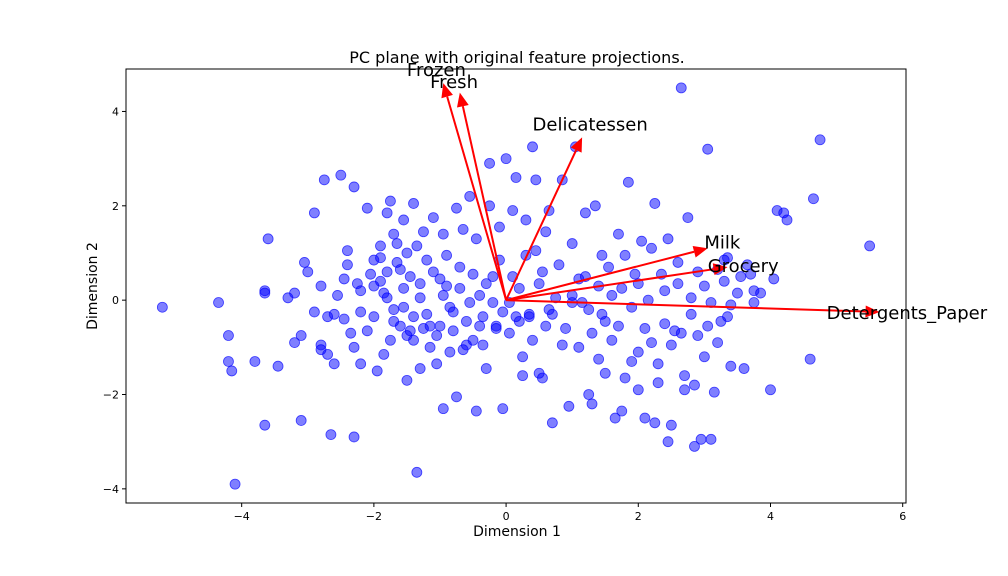 The image size is (1008, 576). I want to click on arrow-detergents_paper-shaft, so click(686, 306).